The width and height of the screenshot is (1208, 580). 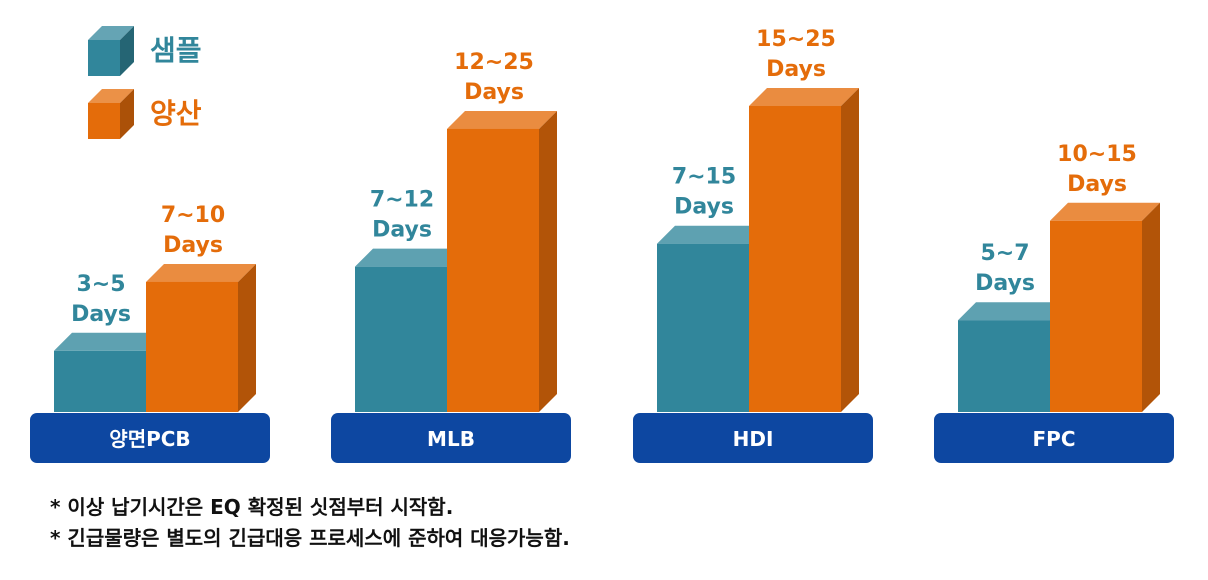 I want to click on value-label: 7~10, so click(x=193, y=215).